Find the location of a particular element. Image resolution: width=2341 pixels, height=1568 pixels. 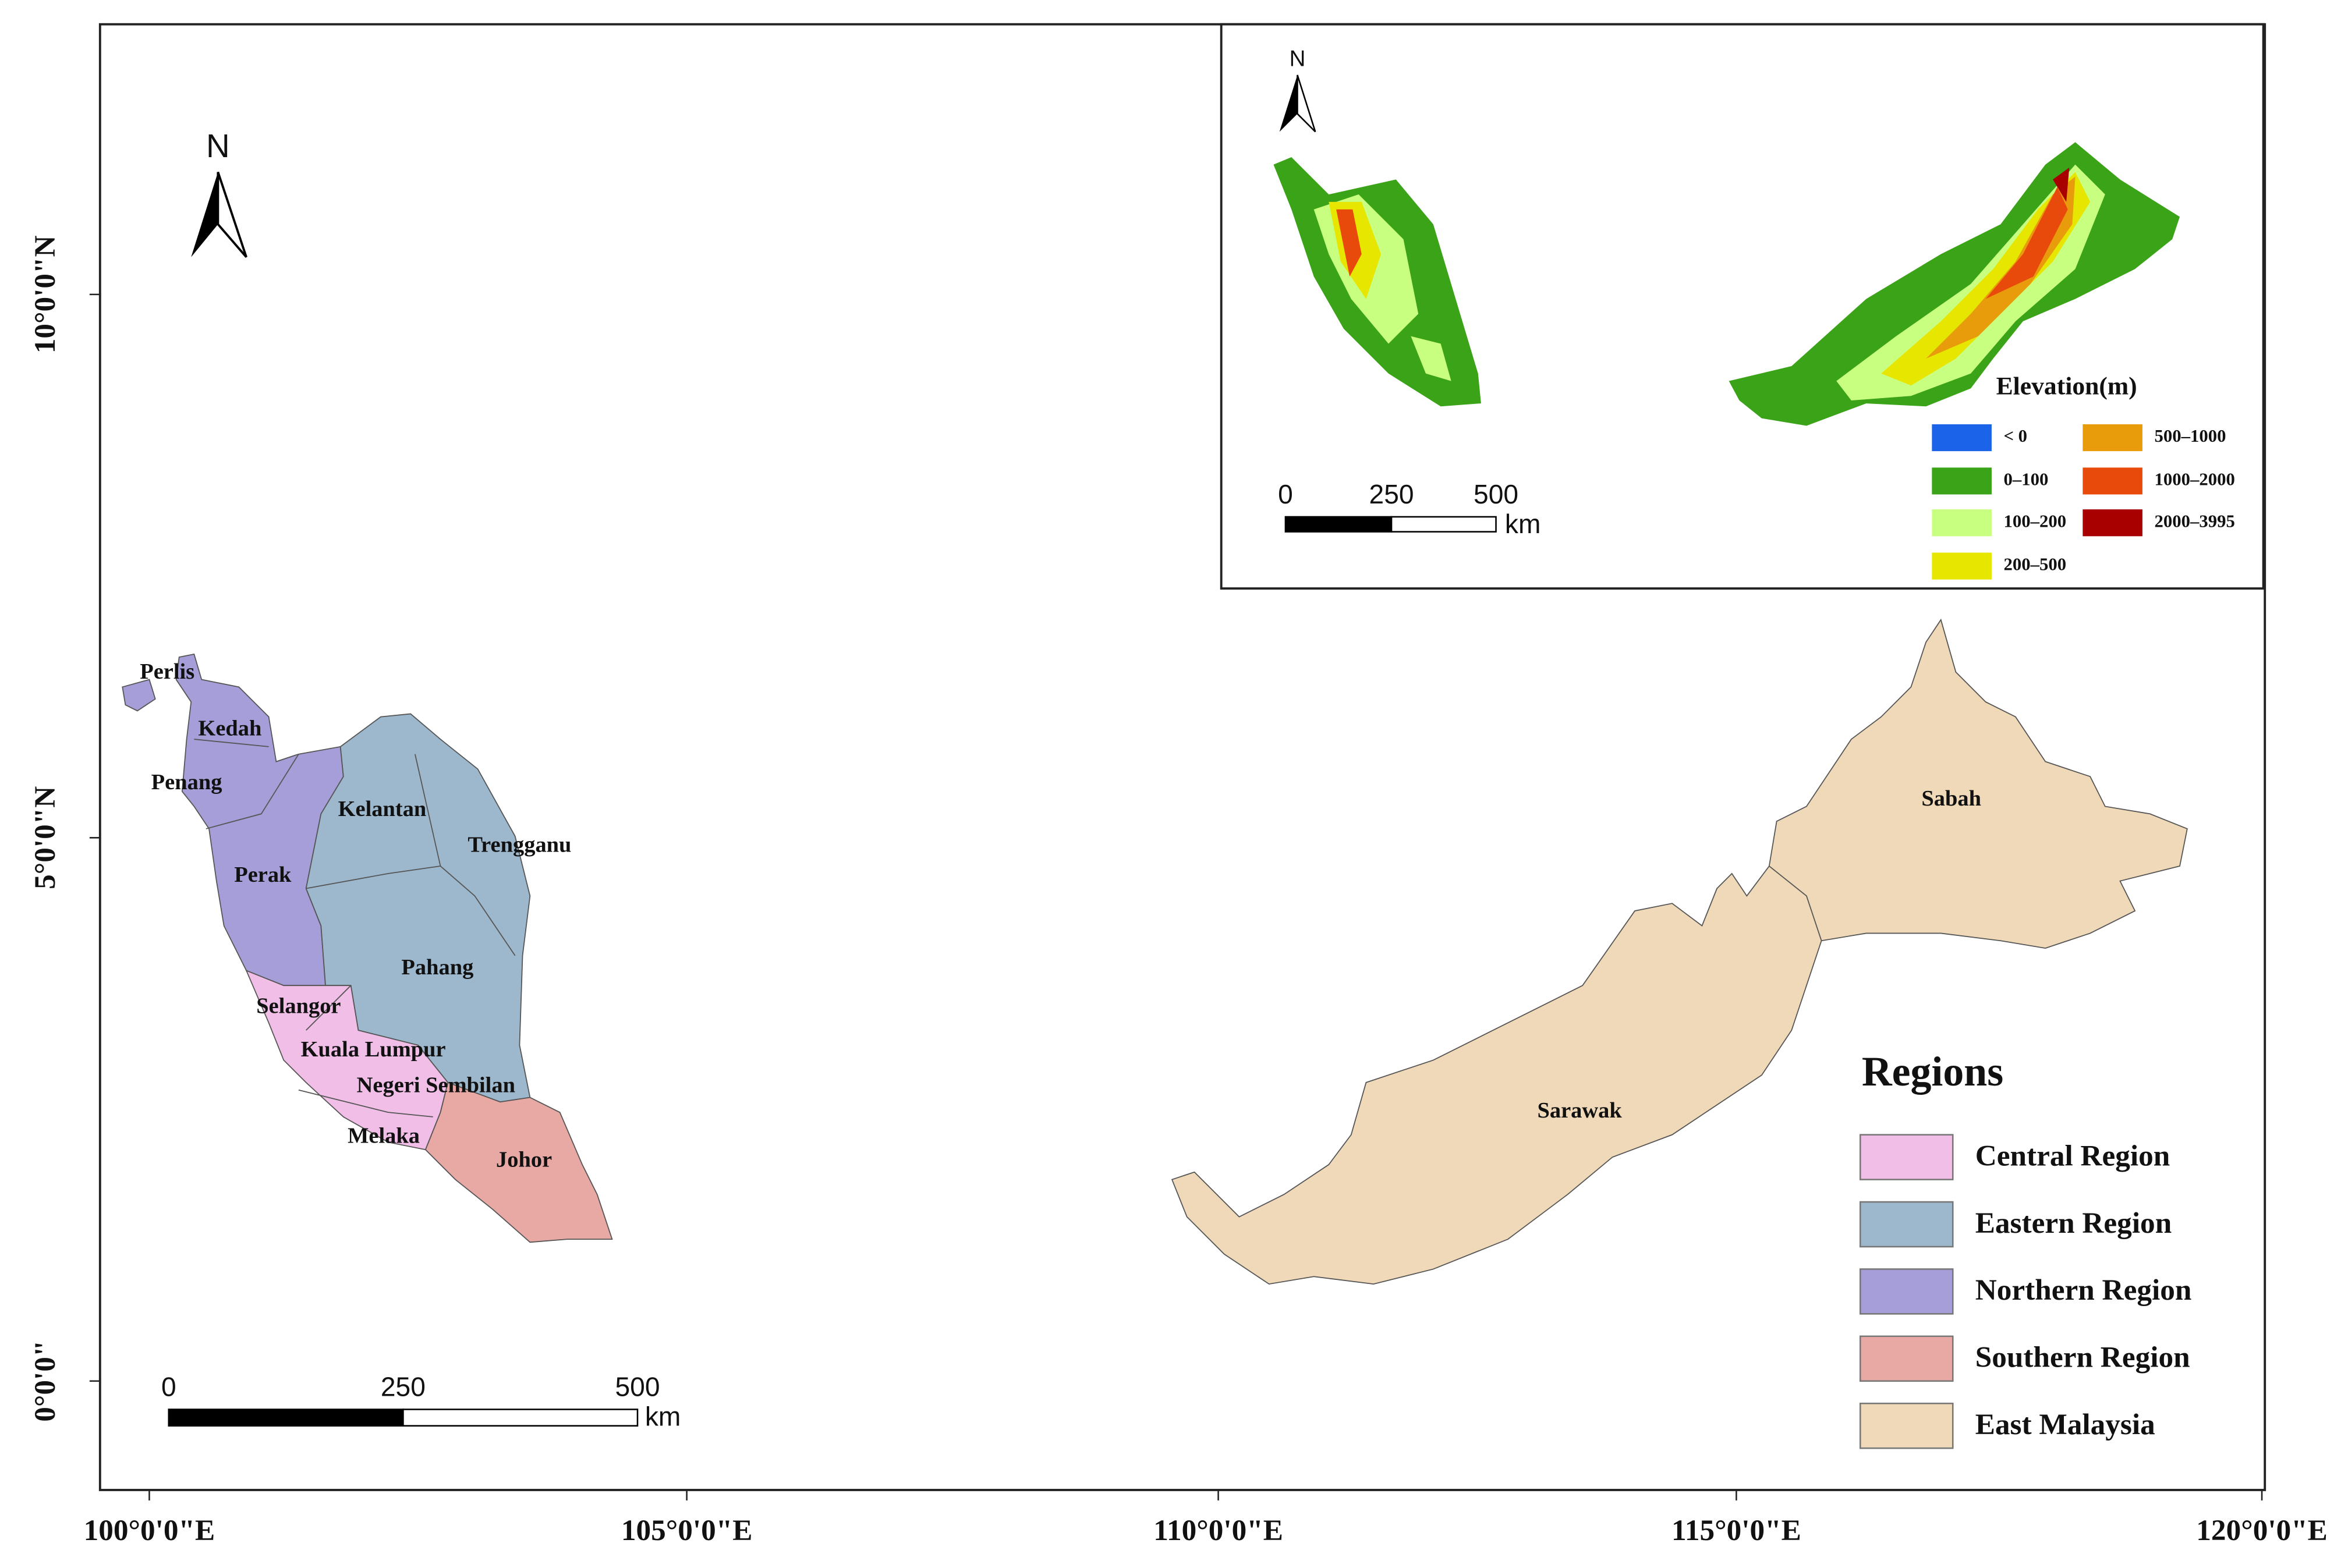

scale-label: 500 is located at coordinates (638, 1386).